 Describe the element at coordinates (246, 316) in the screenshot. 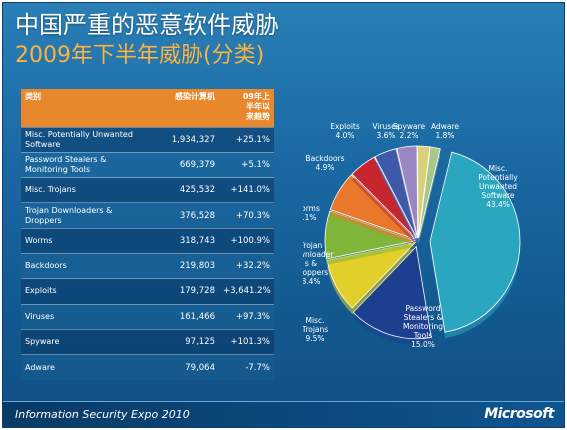

I see `cell-trend: +97.3%` at that location.